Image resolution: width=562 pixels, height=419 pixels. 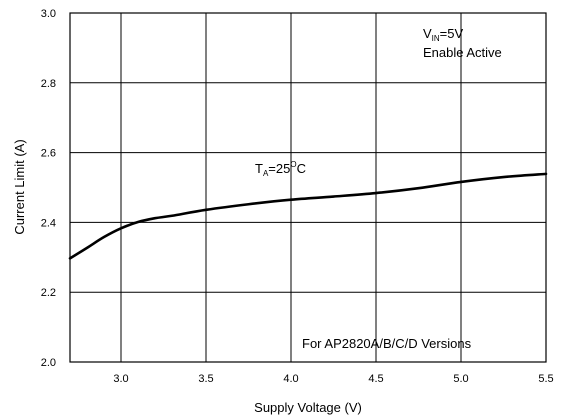 I want to click on annotation-vin-sub: IN, so click(x=436, y=38).